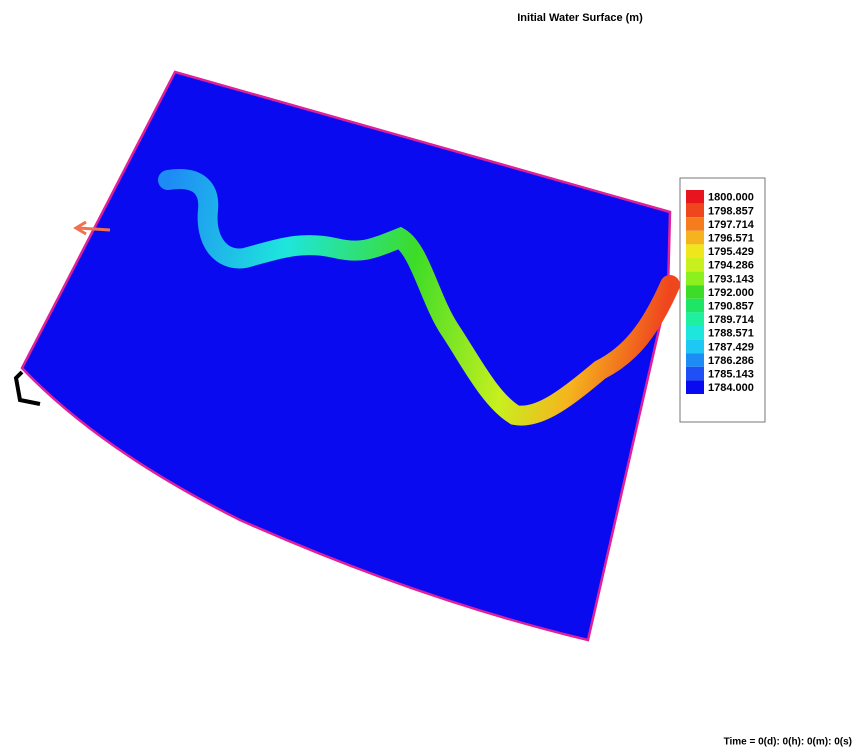 The height and width of the screenshot is (755, 858). Describe the element at coordinates (731, 252) in the screenshot. I see `legend-label: 1795.429` at that location.